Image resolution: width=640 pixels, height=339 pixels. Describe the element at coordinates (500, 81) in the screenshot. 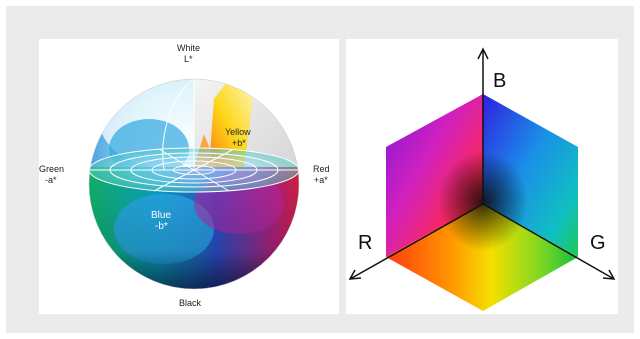

I see `axis-b-label: B` at that location.